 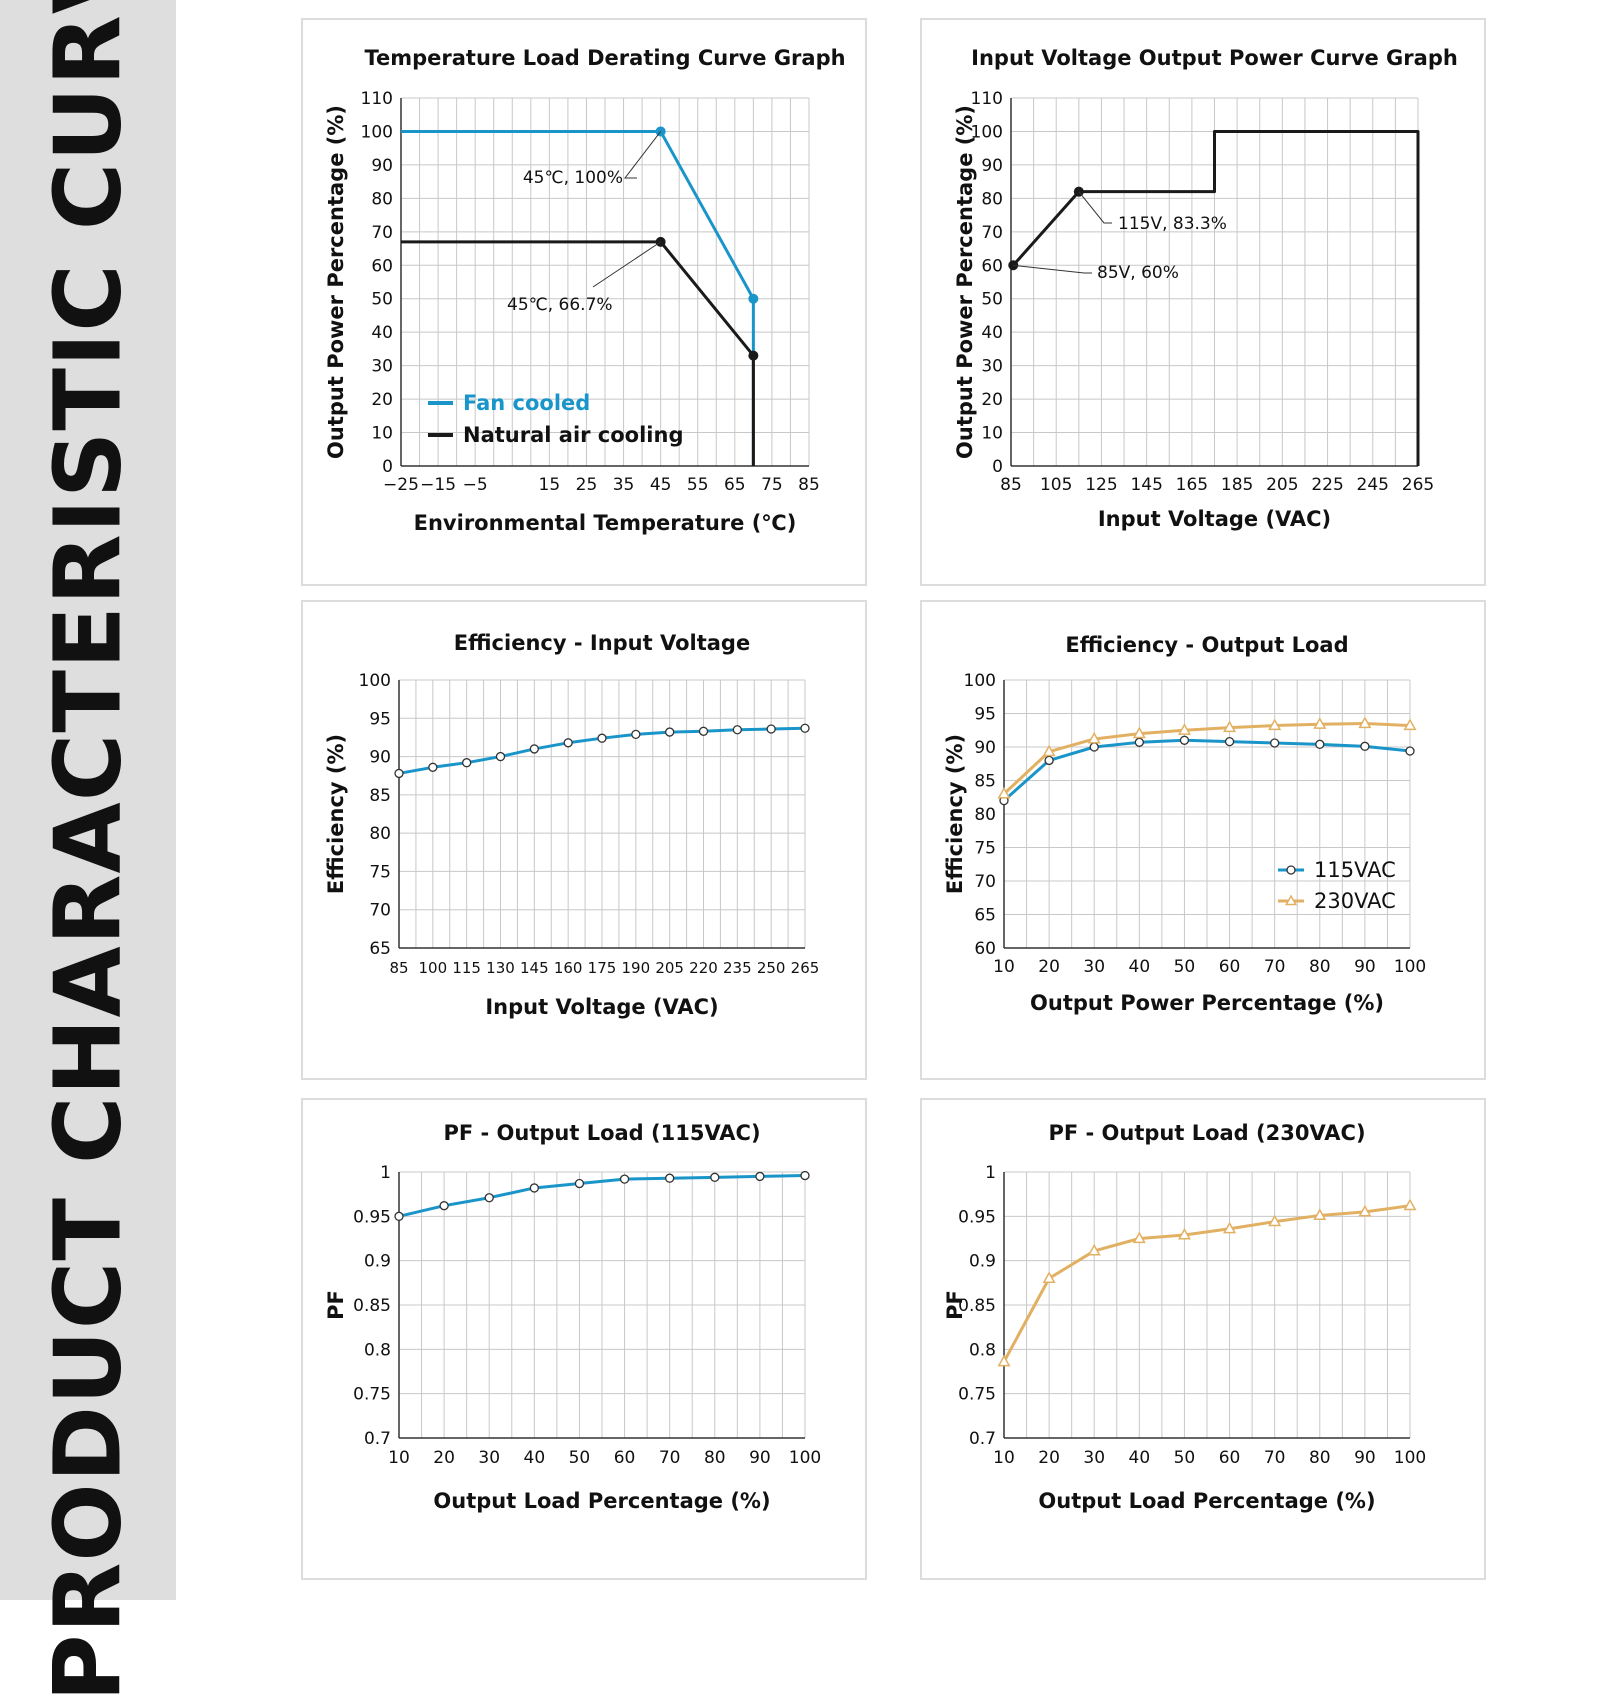 What do you see at coordinates (375, 681) in the screenshot?
I see `y-tick-label: 100` at bounding box center [375, 681].